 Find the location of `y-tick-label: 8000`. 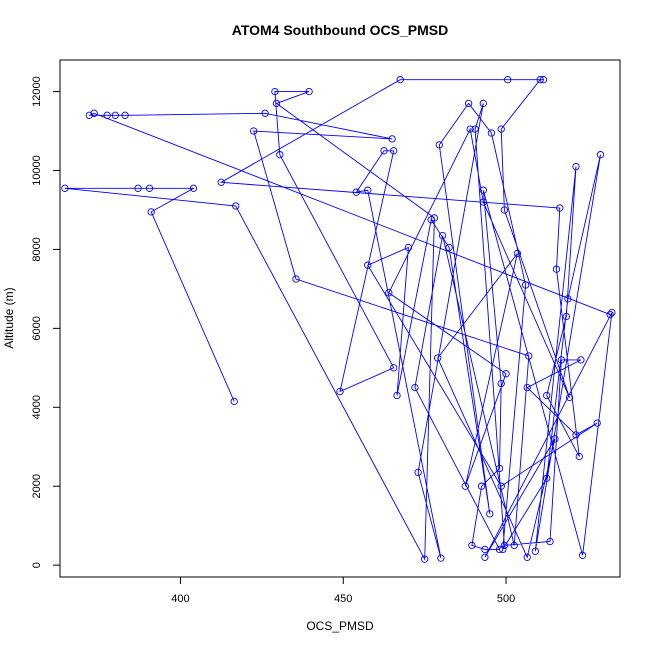

y-tick-label: 8000 is located at coordinates (37, 249).